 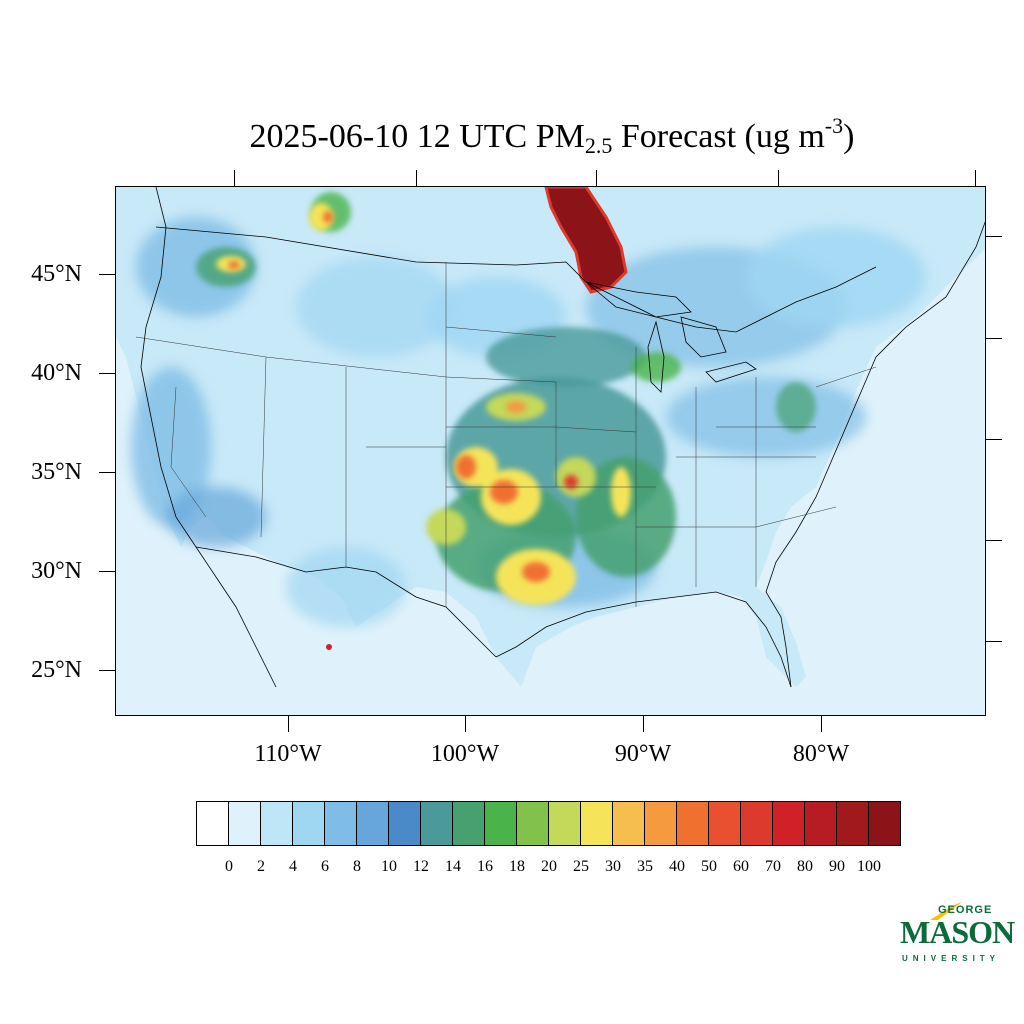 I want to click on us-canada-border, so click(x=516, y=279).